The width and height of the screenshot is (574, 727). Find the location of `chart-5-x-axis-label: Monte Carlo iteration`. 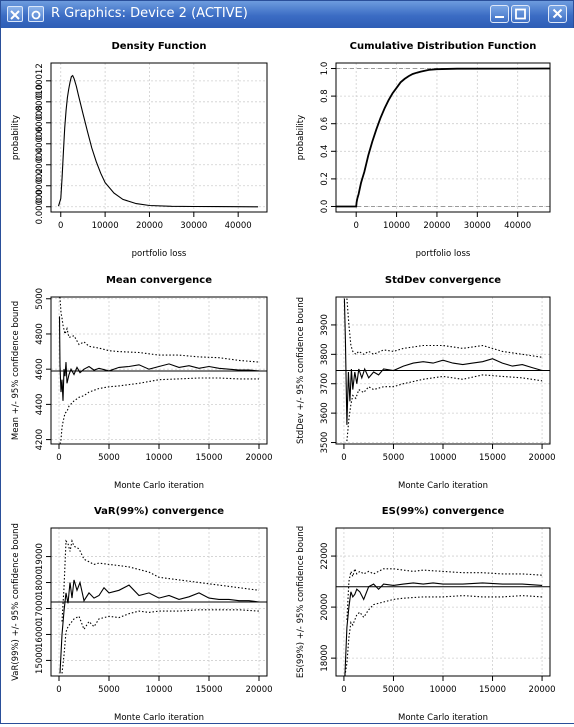

chart-5-x-axis-label: Monte Carlo iteration is located at coordinates (159, 718).